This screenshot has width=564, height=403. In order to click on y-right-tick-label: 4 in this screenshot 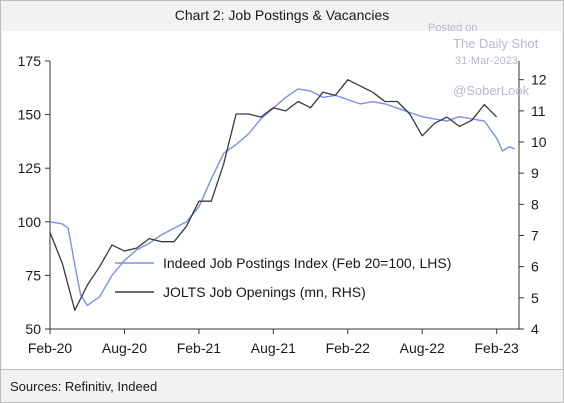, I will do `click(535, 329)`.